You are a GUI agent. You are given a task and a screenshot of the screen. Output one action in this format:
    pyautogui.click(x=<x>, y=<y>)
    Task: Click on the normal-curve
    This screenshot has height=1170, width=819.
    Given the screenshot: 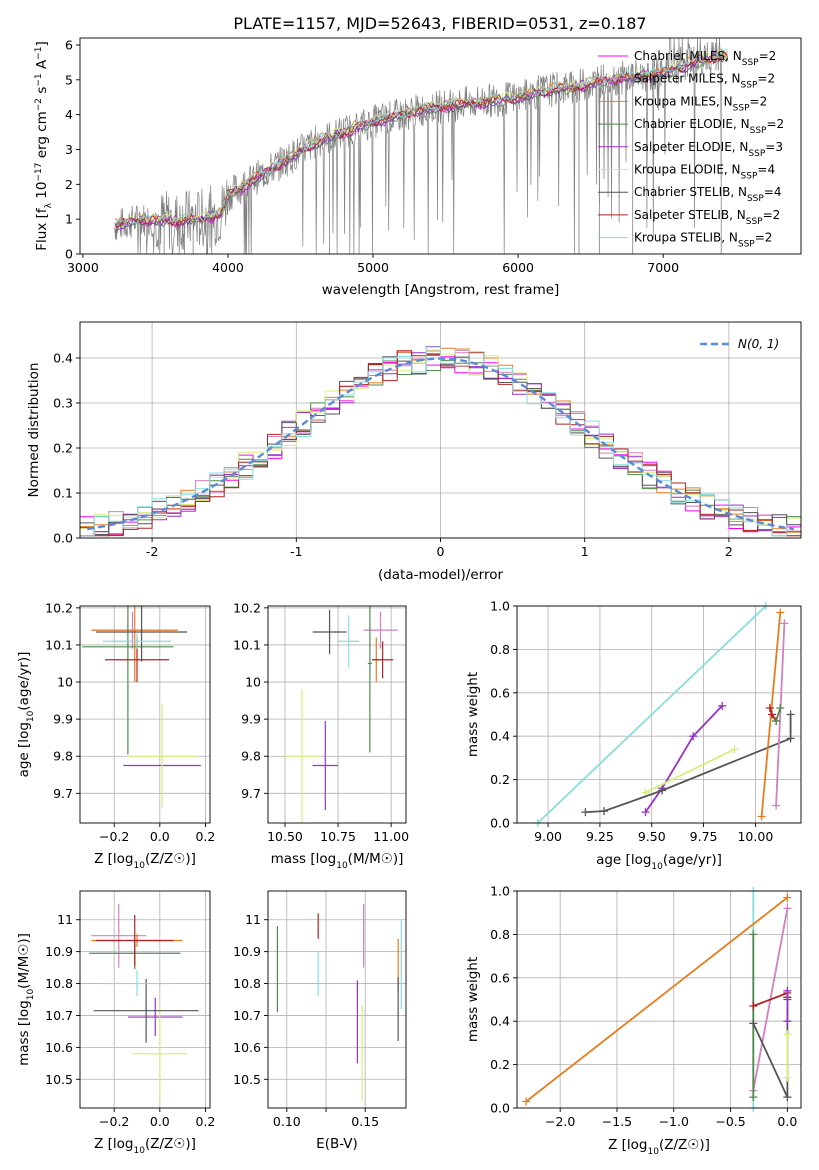 What is the action you would take?
    pyautogui.click(x=440, y=444)
    